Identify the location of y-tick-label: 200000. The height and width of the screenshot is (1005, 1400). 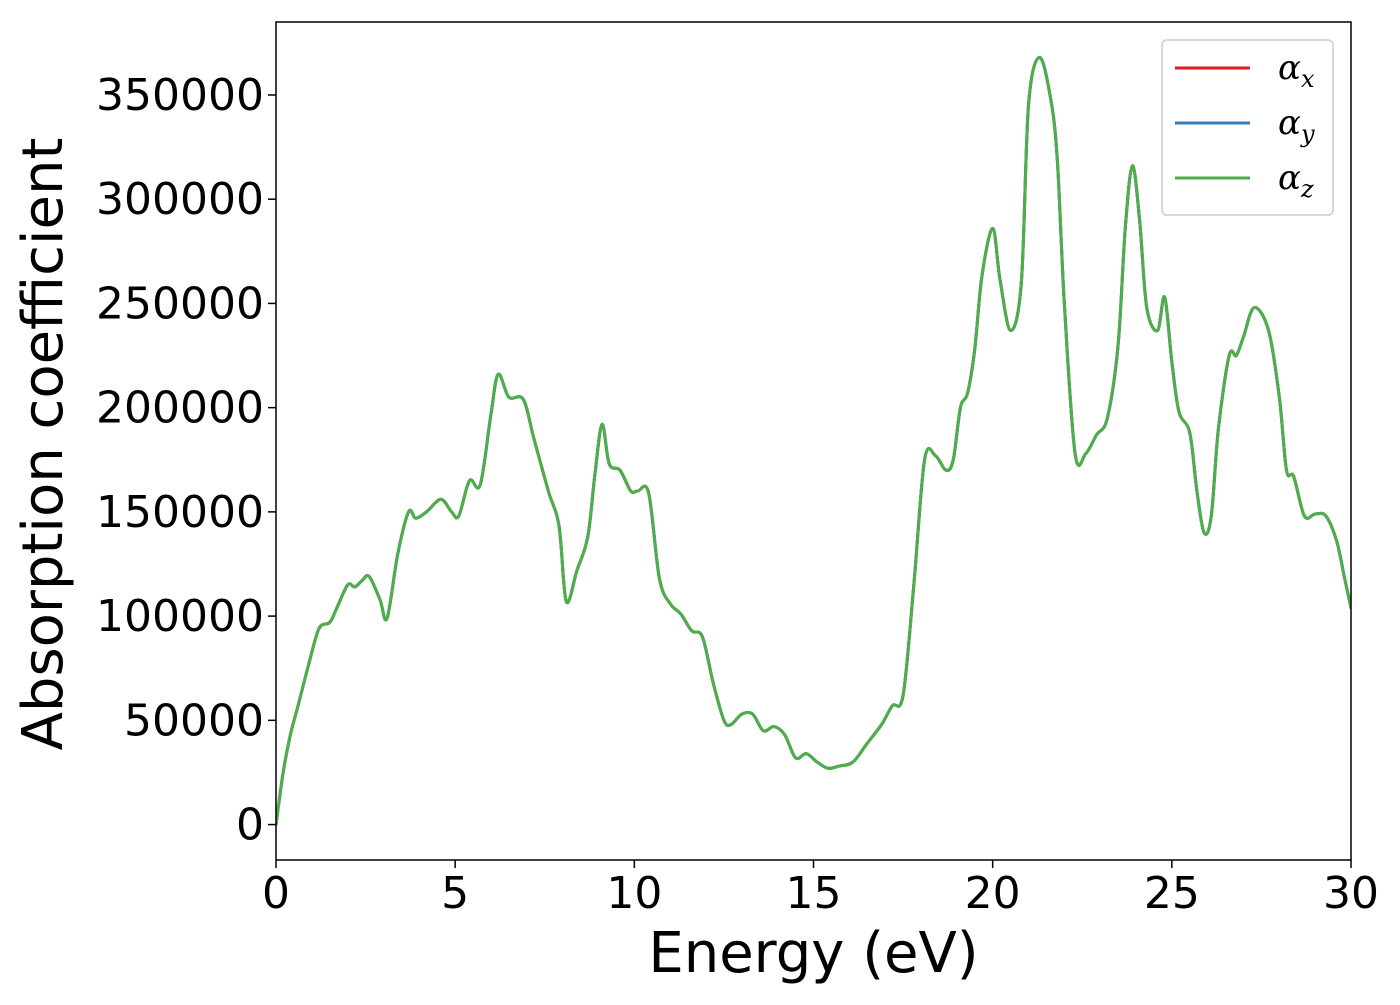
(180, 408).